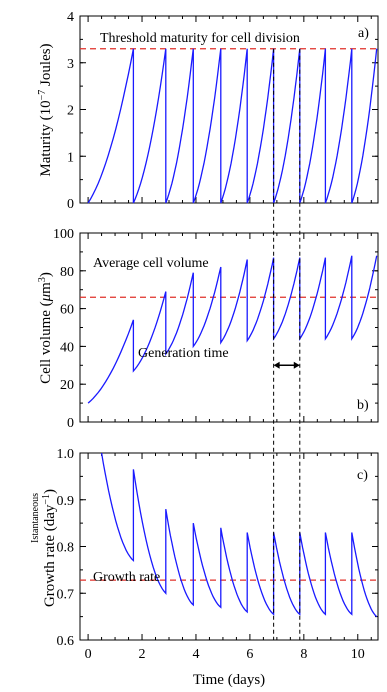 The image size is (387, 692). What do you see at coordinates (225, 654) in the screenshot?
I see `panel-c-xtick-labels: 0 2 4 6 8 10` at bounding box center [225, 654].